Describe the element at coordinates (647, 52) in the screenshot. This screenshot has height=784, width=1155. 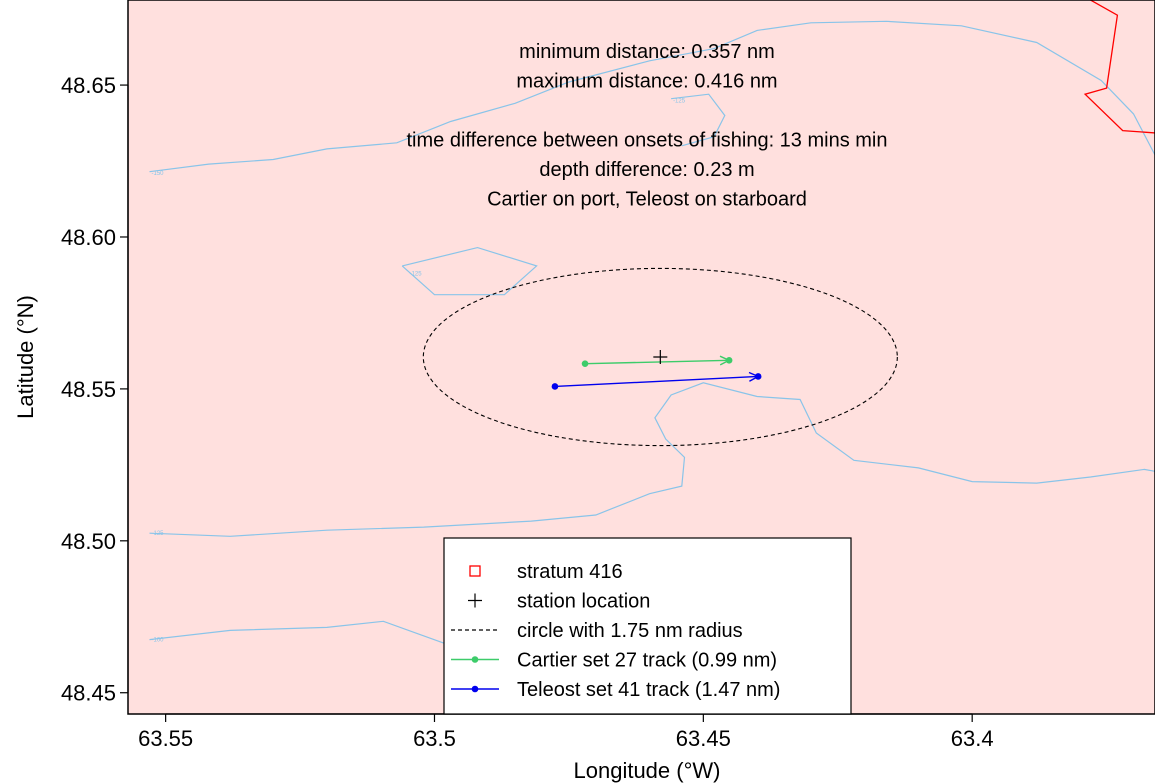
I see `annotation-line: minimum distance: 0.357 nm` at that location.